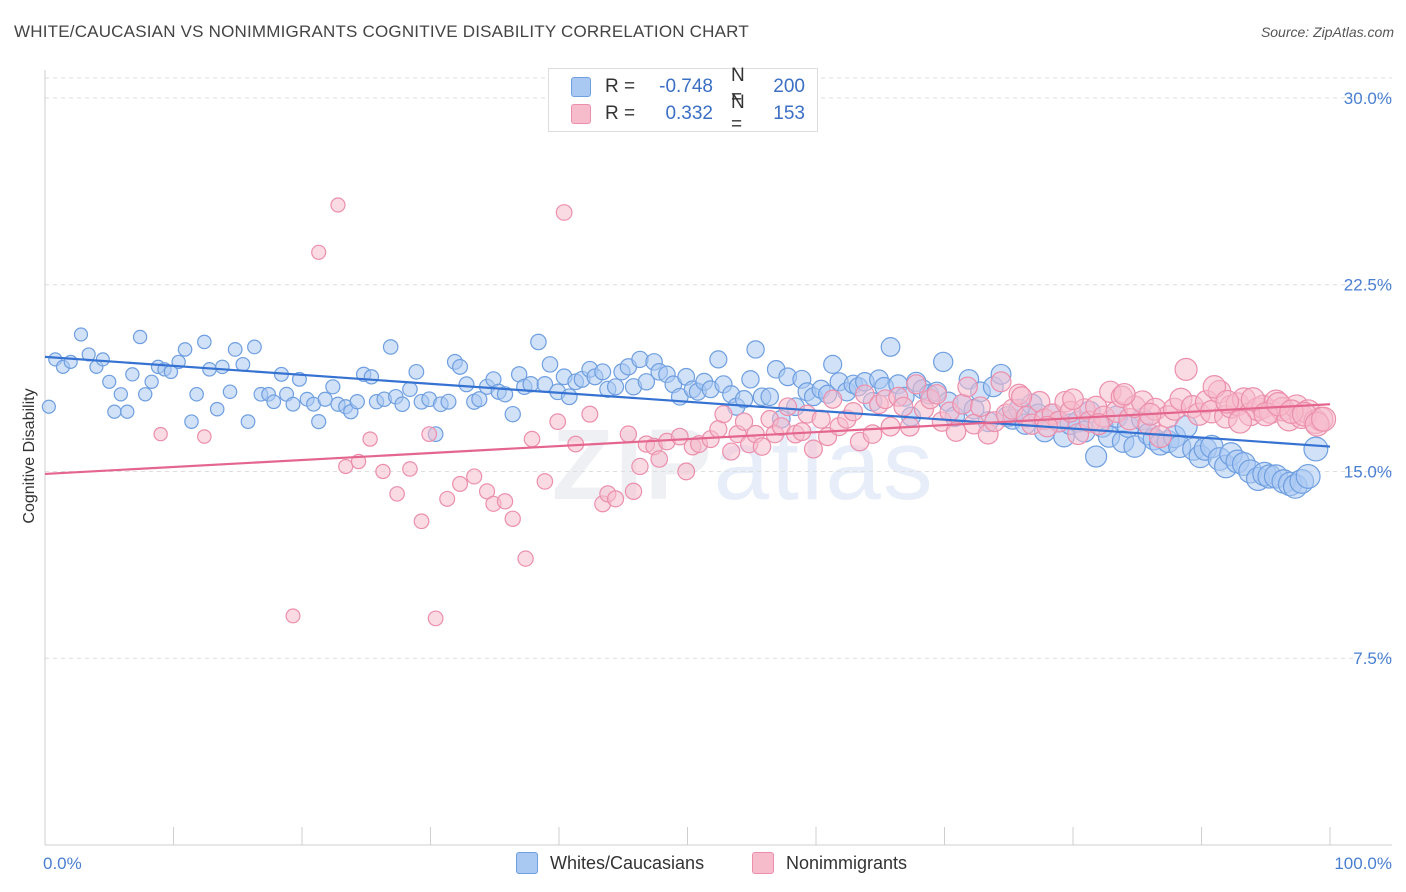 This screenshot has width=1406, height=892. Describe the element at coordinates (1372, 658) in the screenshot. I see `y-tick-label: 7.5%` at that location.